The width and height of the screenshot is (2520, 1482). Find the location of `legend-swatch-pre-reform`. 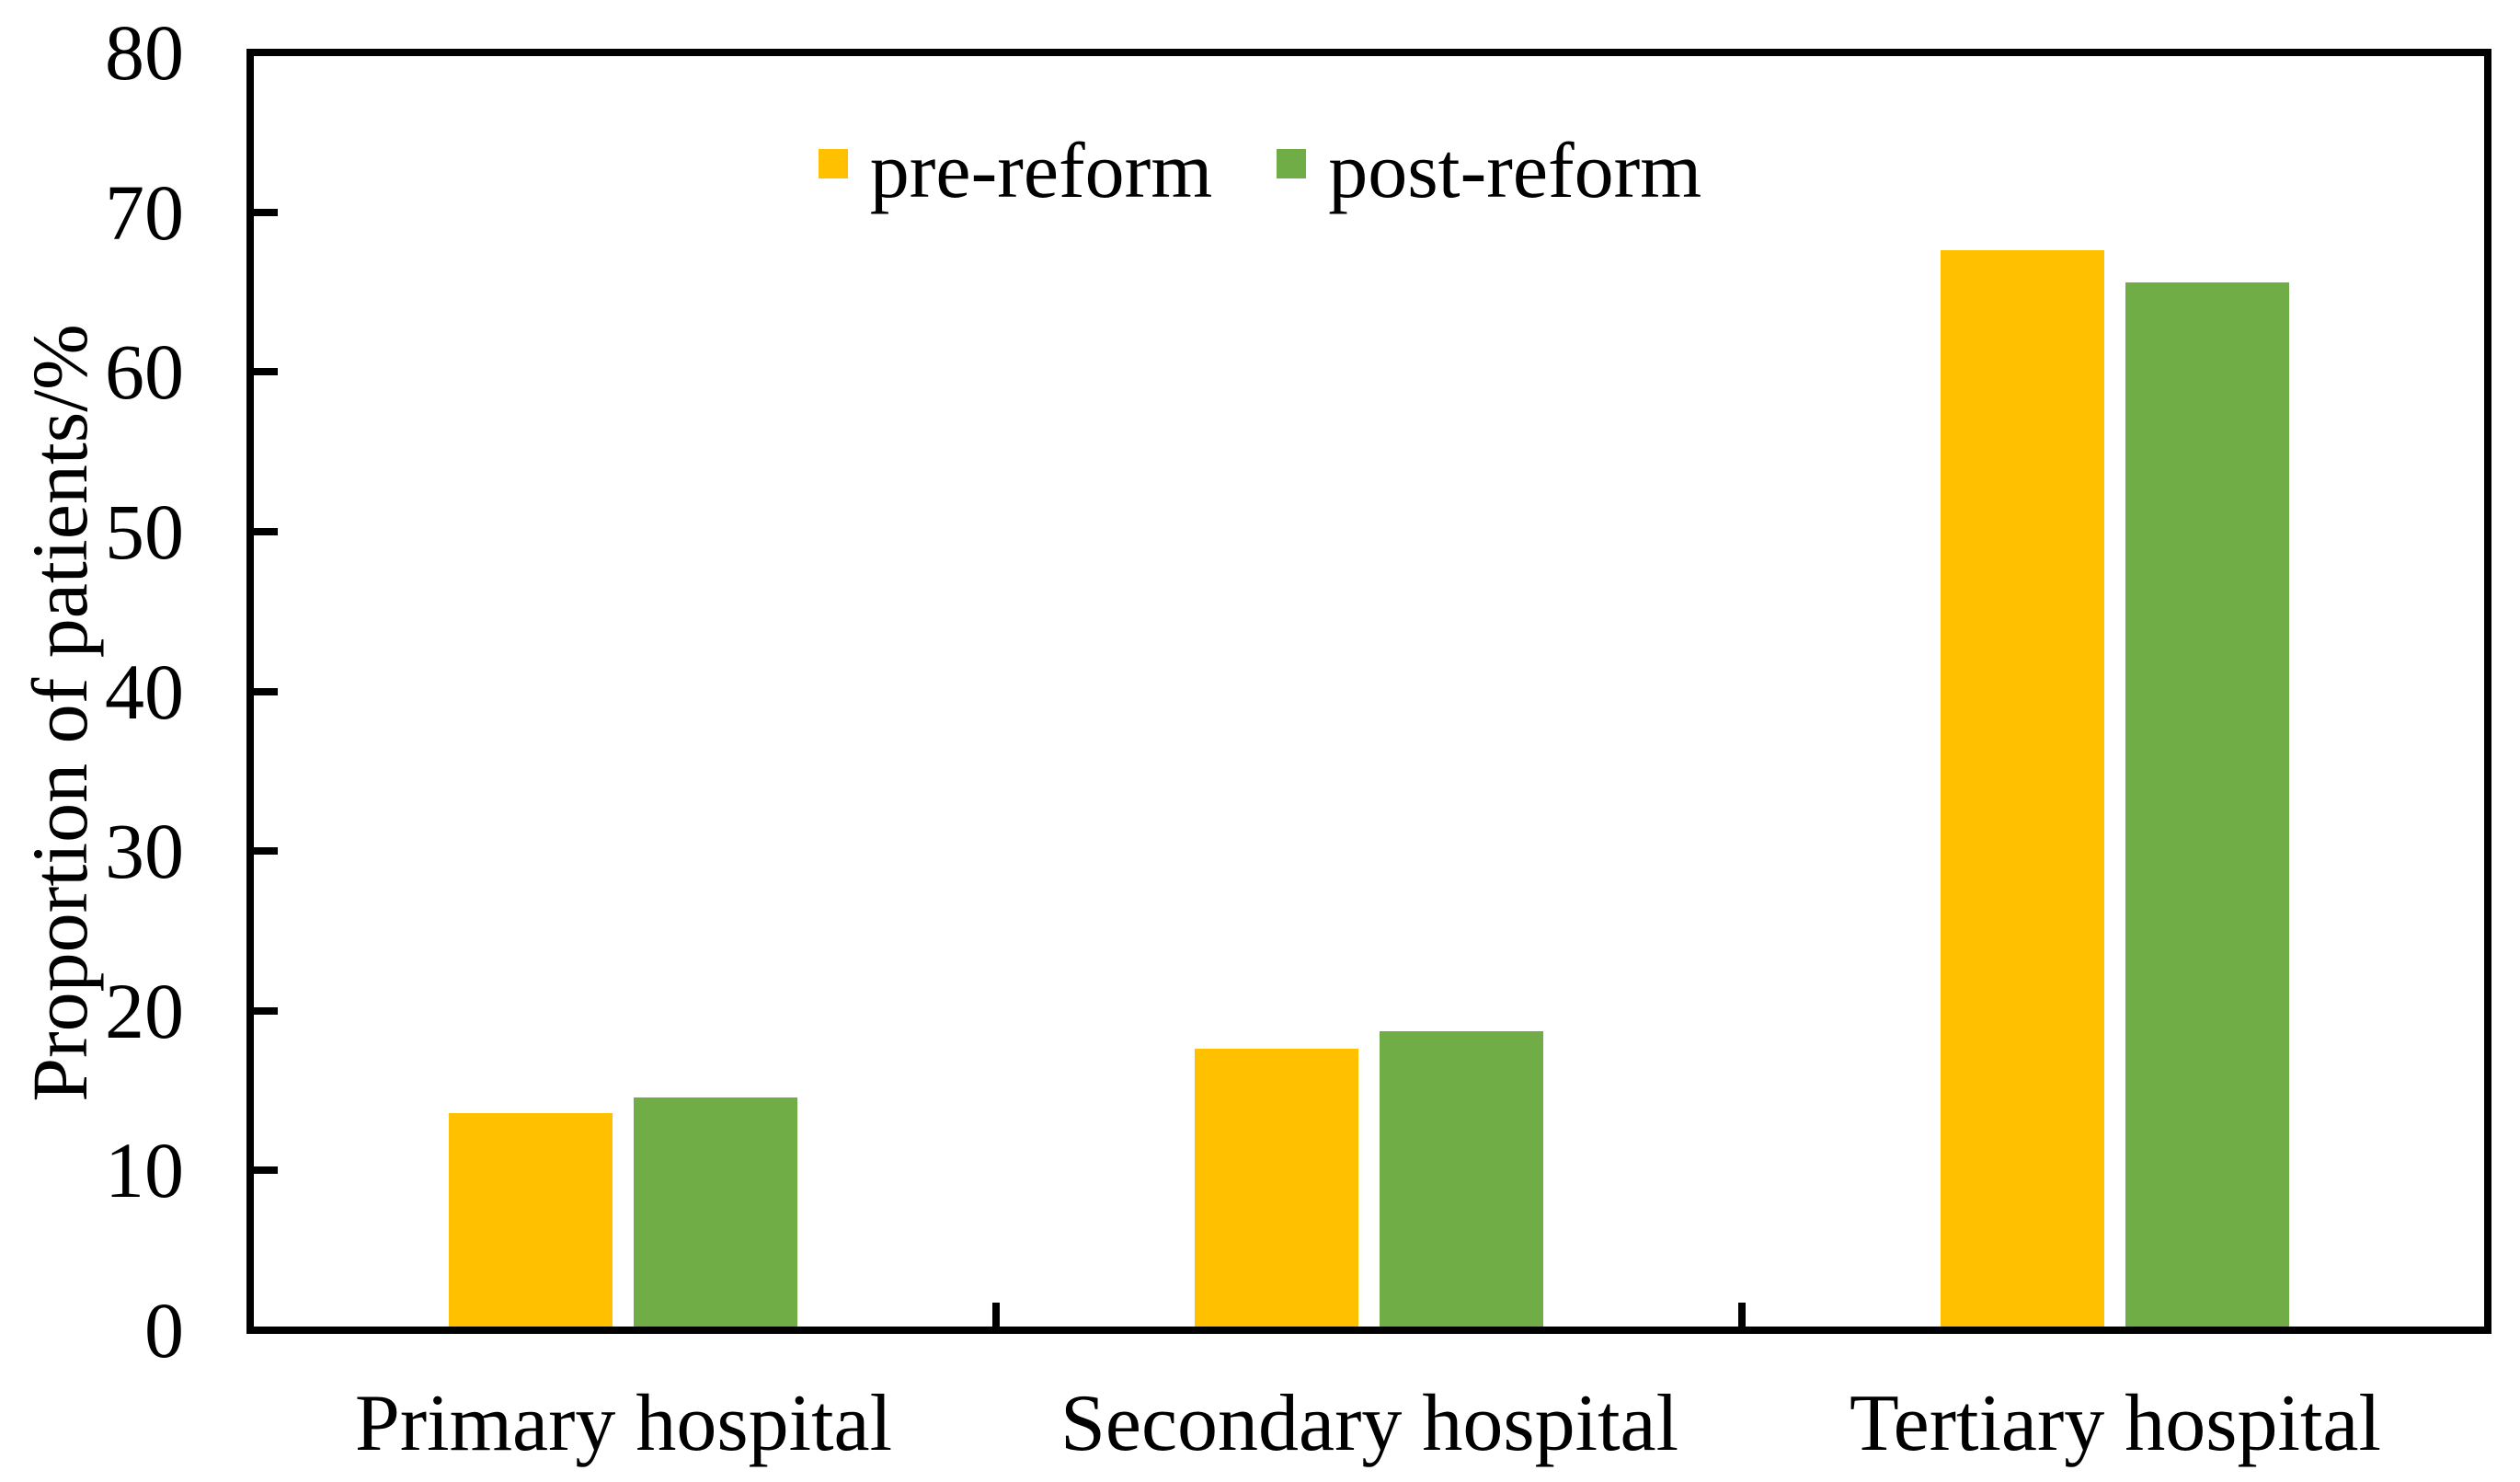

legend-swatch-pre-reform is located at coordinates (833, 163).